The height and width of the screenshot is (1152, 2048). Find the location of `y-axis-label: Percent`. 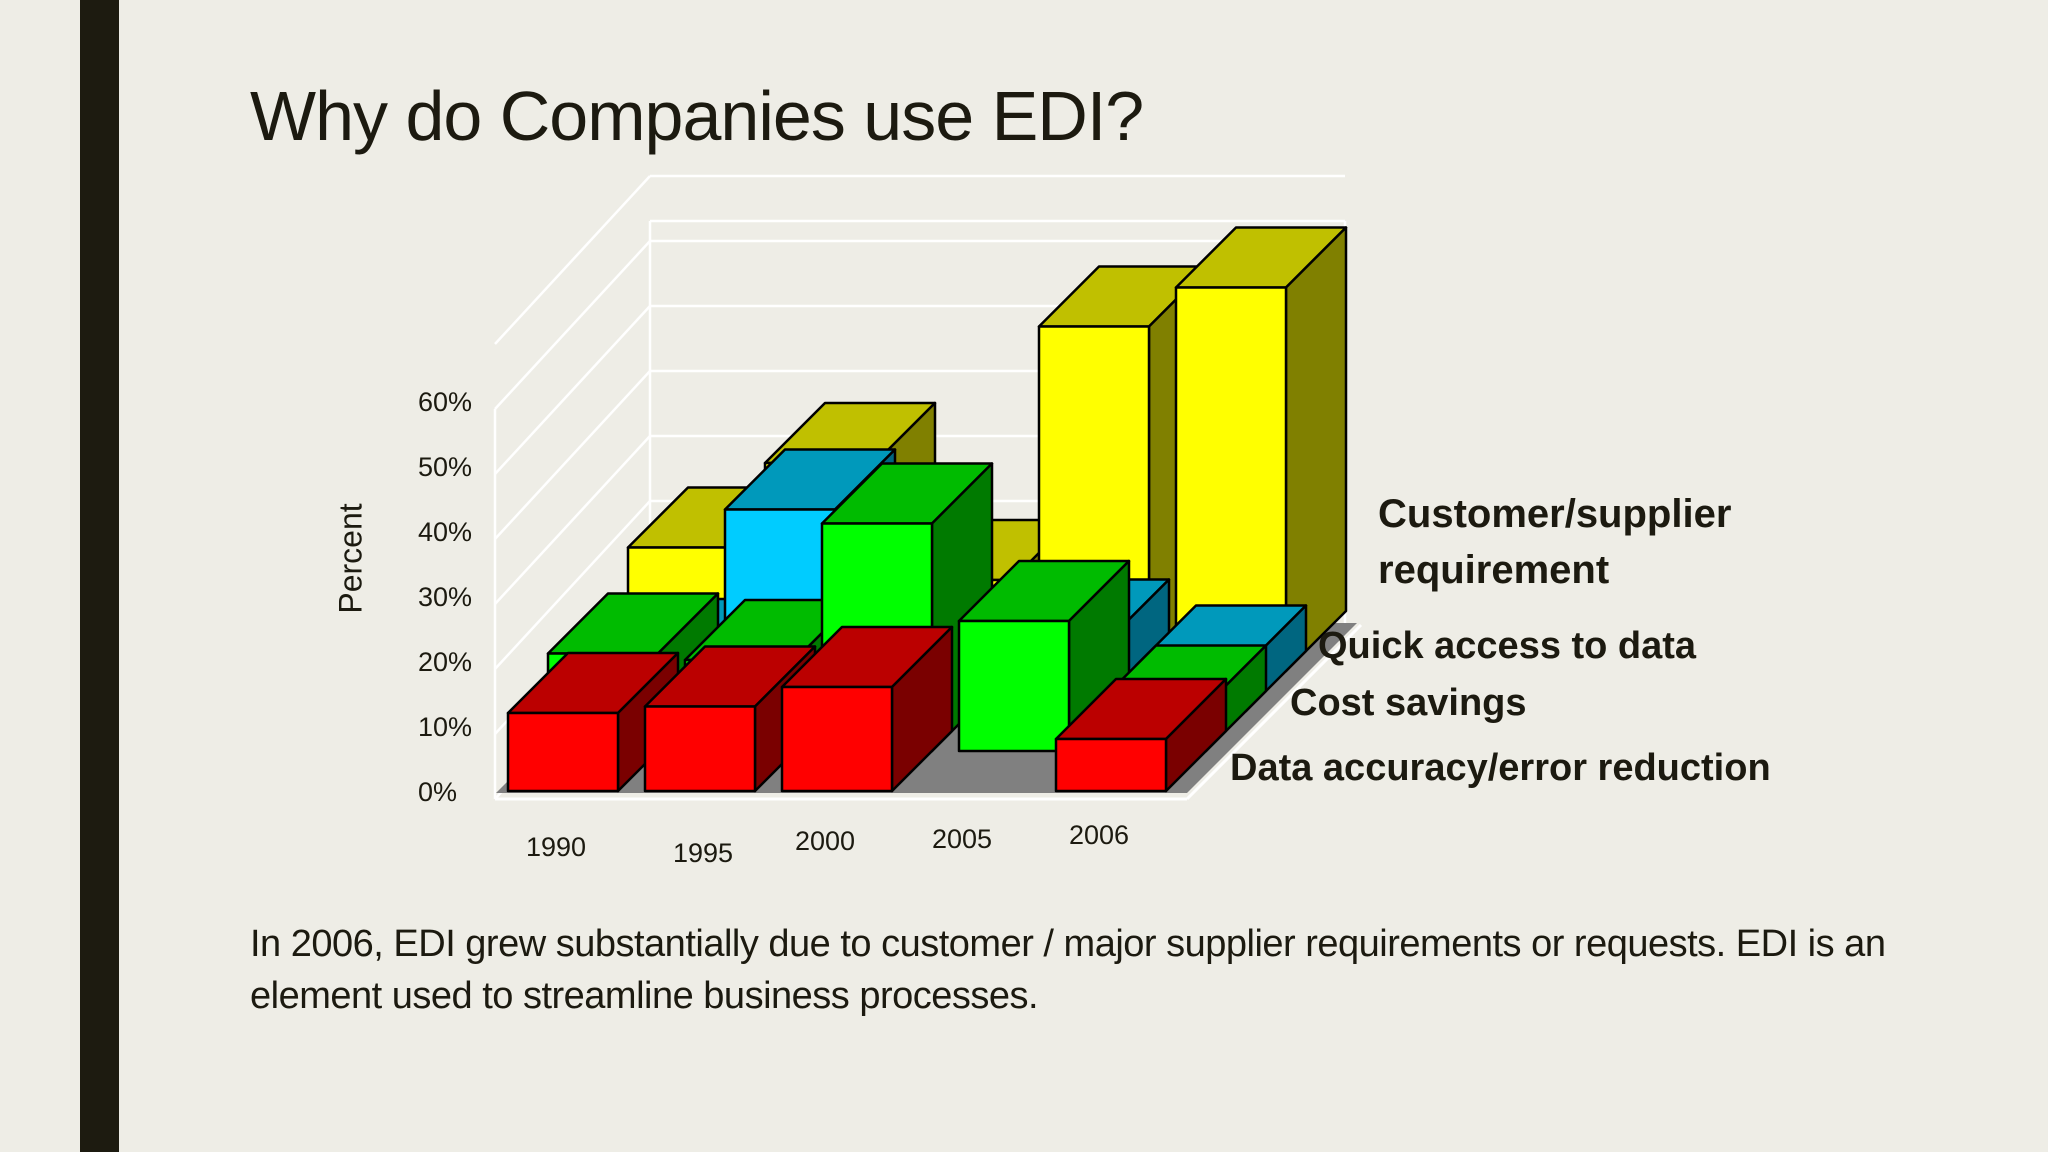

y-axis-label: Percent is located at coordinates (350, 558).